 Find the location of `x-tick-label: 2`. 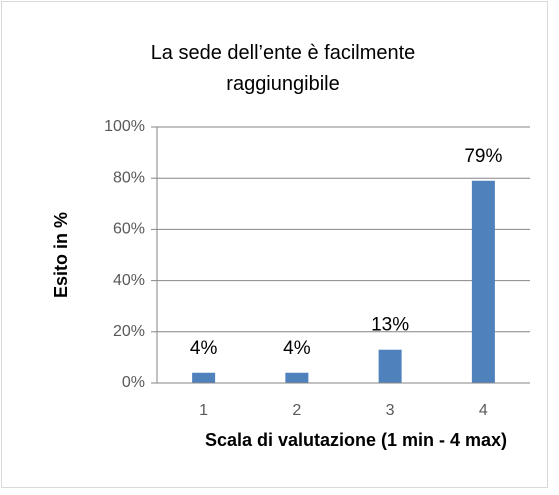

x-tick-label: 2 is located at coordinates (296, 410).